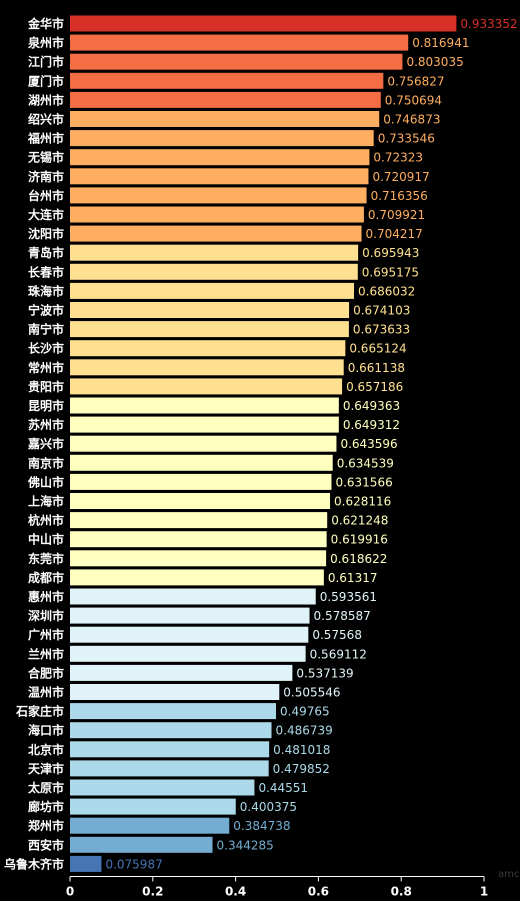  What do you see at coordinates (46, 42) in the screenshot?
I see `category-label-1: 泉州市` at bounding box center [46, 42].